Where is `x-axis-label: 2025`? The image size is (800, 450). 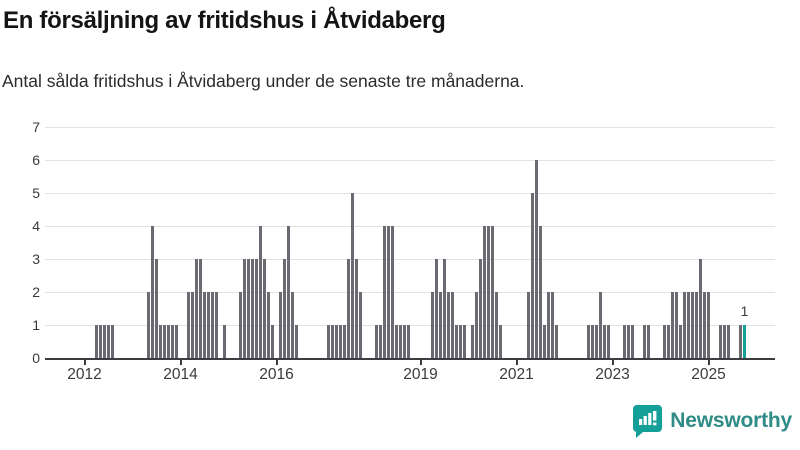
x-axis-label: 2025 is located at coordinates (708, 374).